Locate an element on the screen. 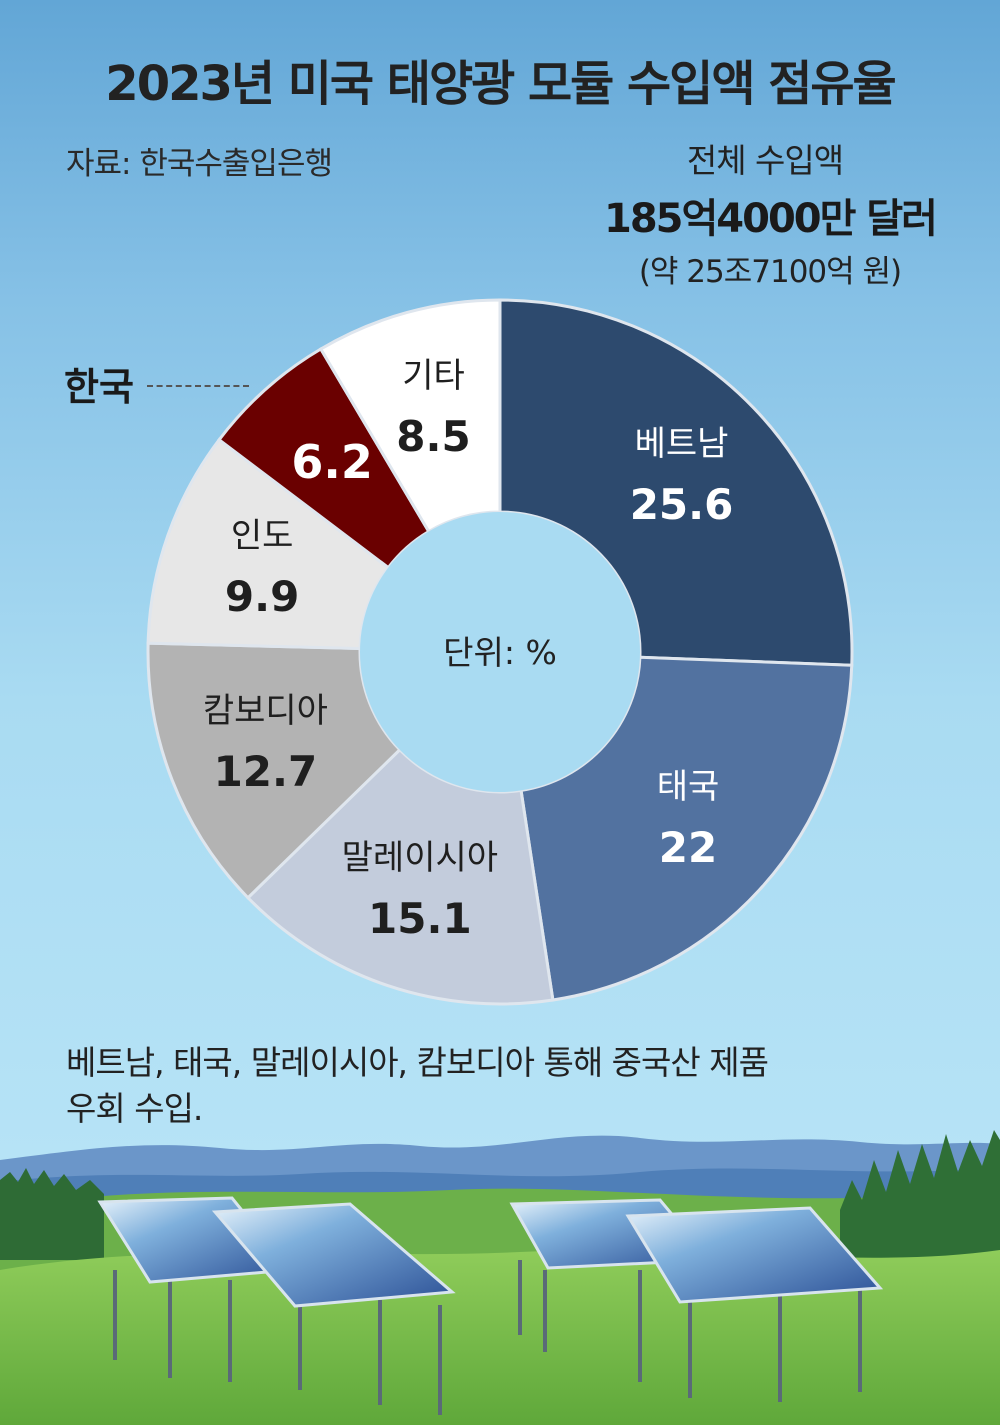 The image size is (1000, 1425). forest-left is located at coordinates (52, 1214).